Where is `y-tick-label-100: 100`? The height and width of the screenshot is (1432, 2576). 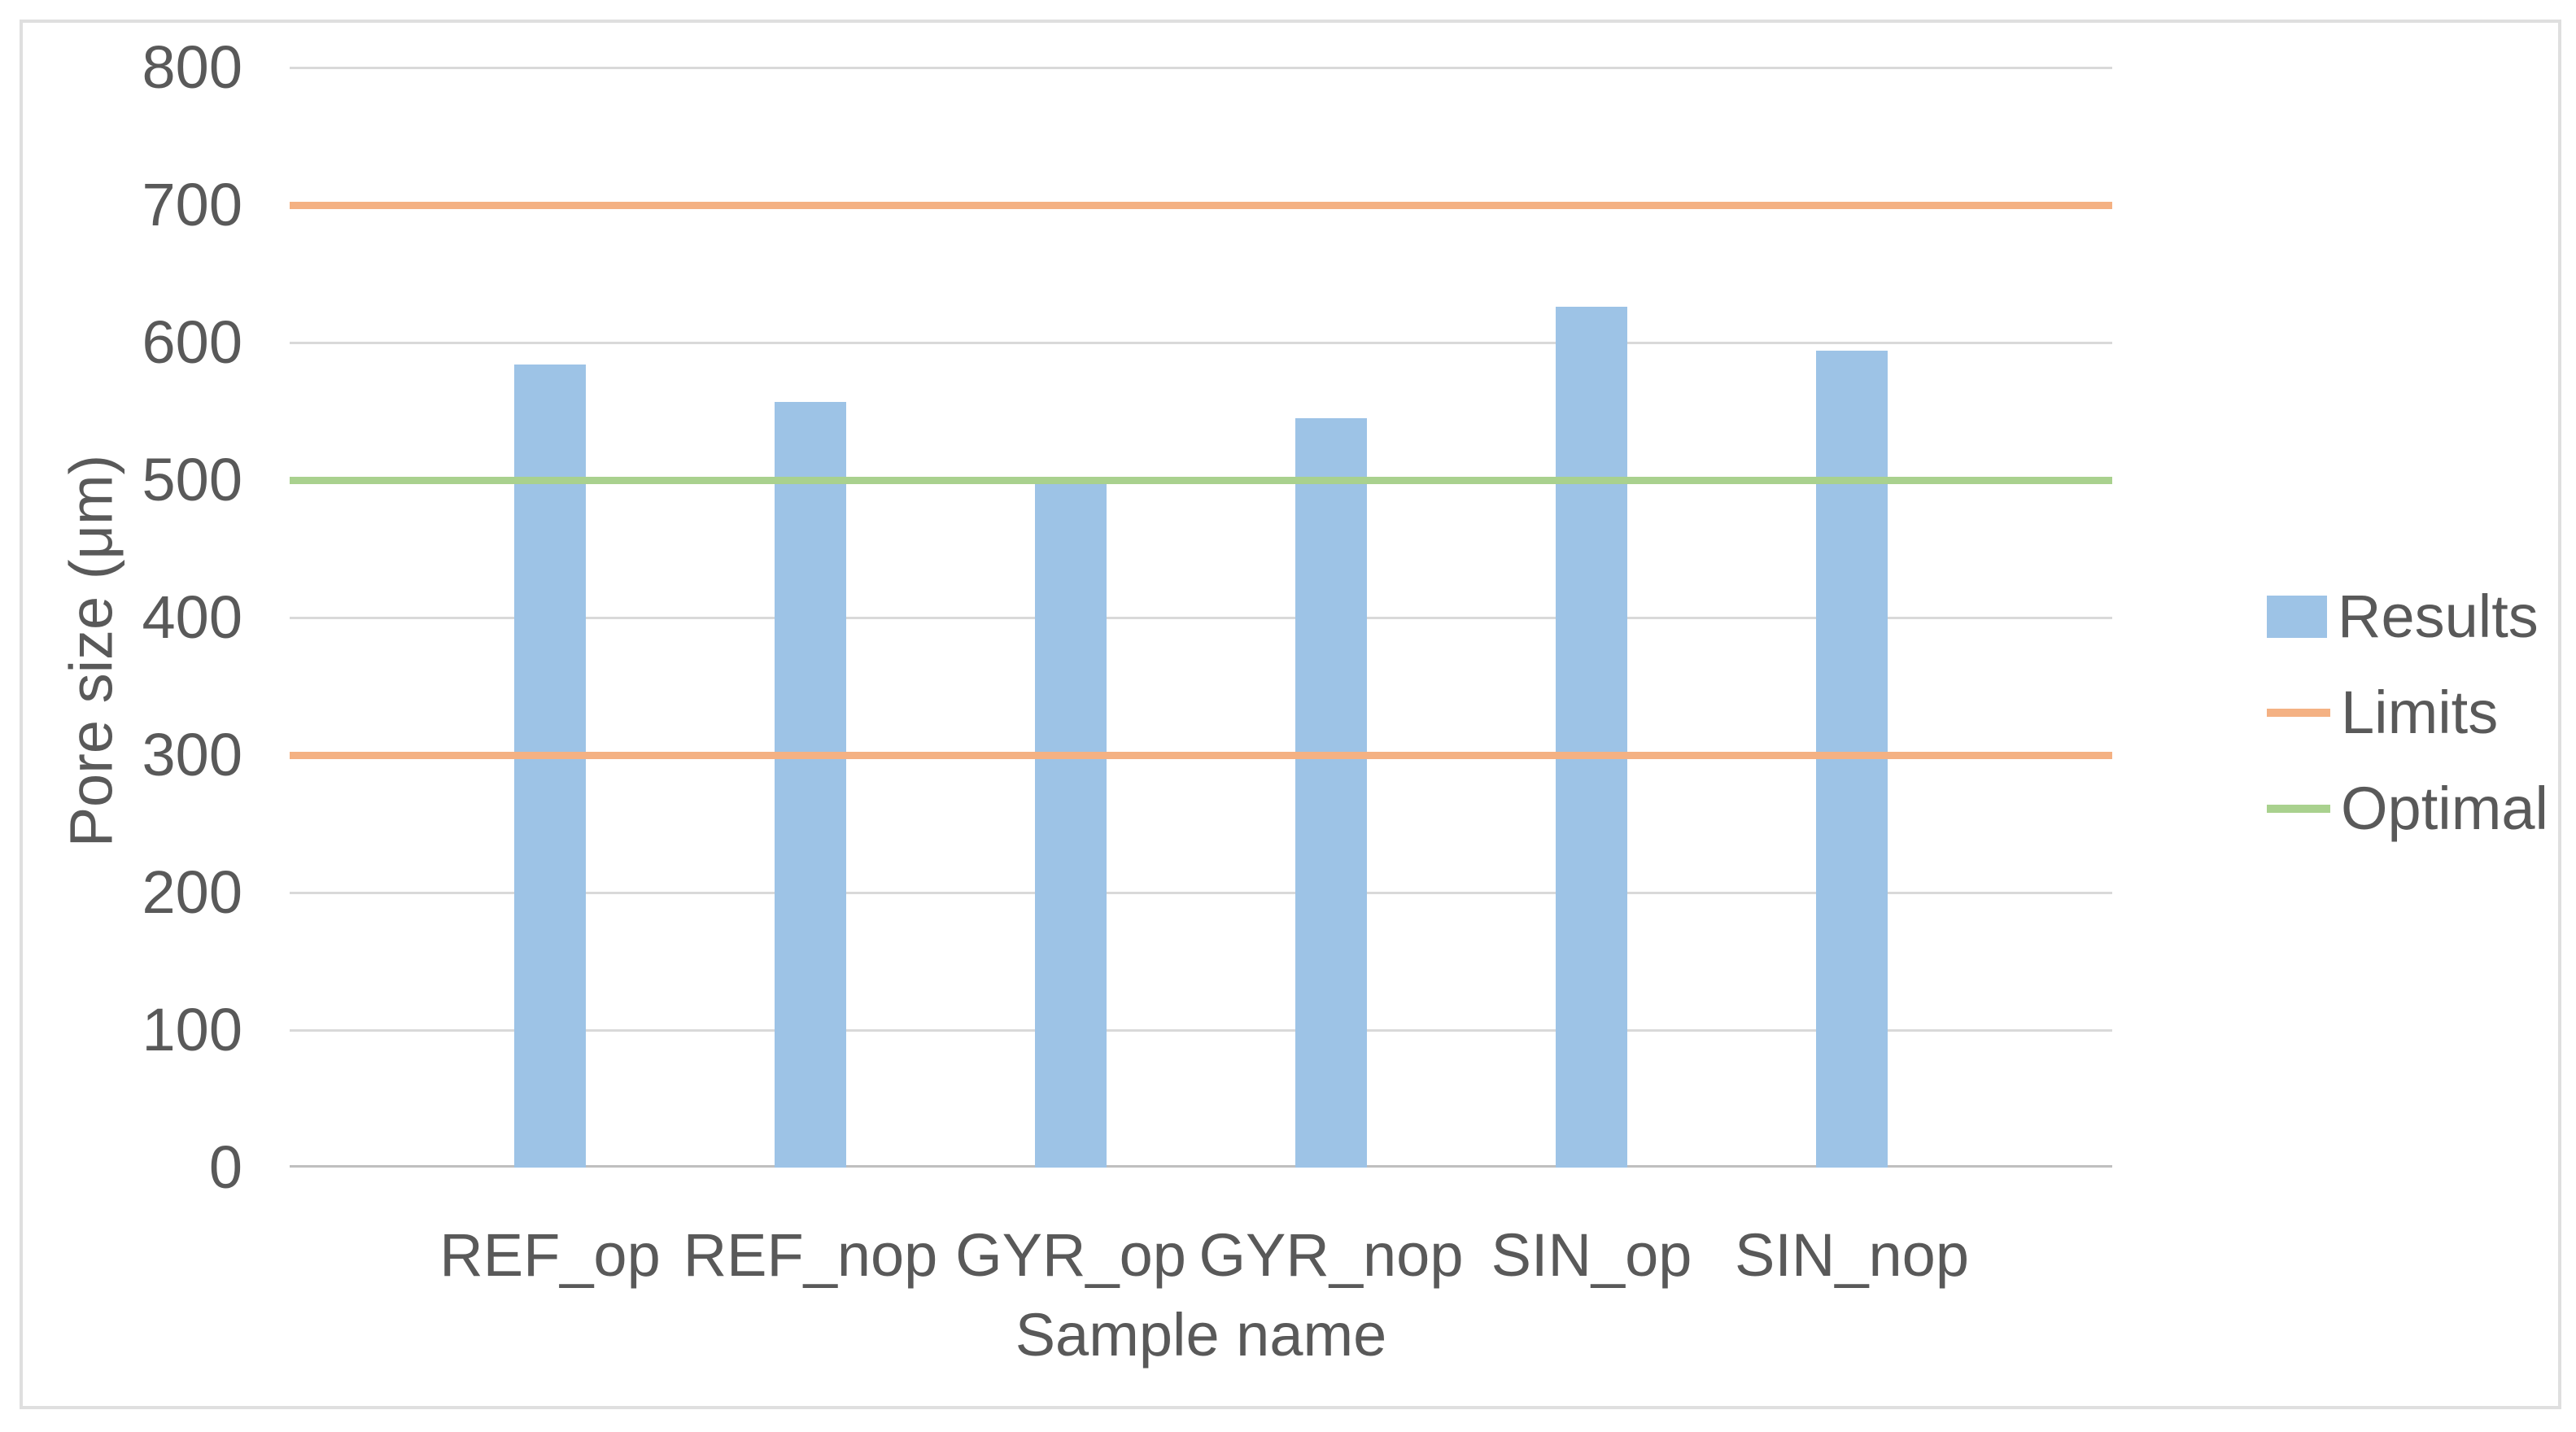
y-tick-label-100: 100 is located at coordinates (192, 1029).